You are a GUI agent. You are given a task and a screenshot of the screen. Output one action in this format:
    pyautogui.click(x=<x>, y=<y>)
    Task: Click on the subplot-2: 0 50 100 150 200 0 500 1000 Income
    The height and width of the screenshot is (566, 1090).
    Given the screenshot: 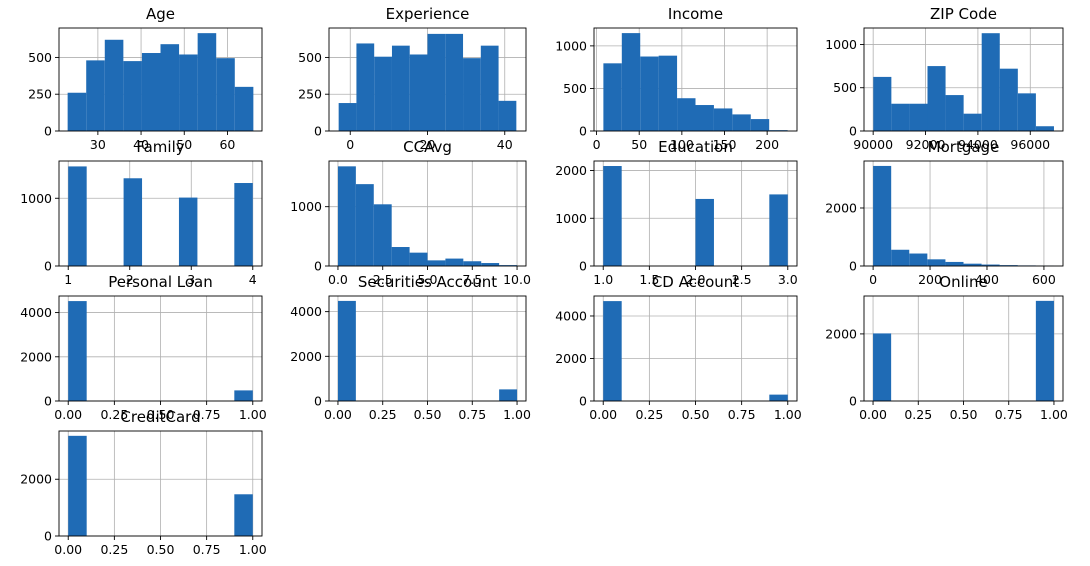 What is the action you would take?
    pyautogui.click(x=676, y=78)
    